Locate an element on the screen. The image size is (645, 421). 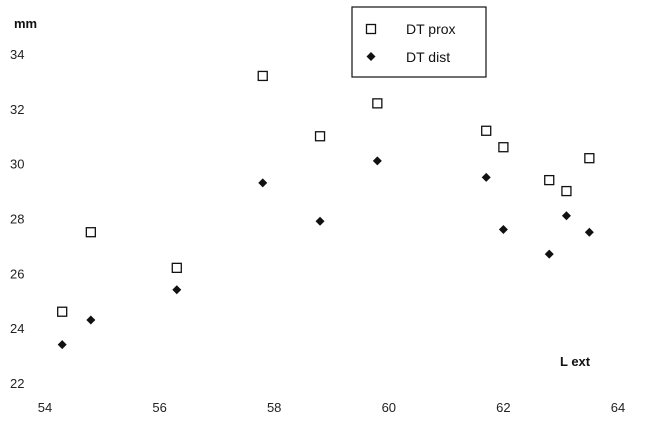
x-tick-labels: 54 56 58 60 62 64 is located at coordinates (331, 407).